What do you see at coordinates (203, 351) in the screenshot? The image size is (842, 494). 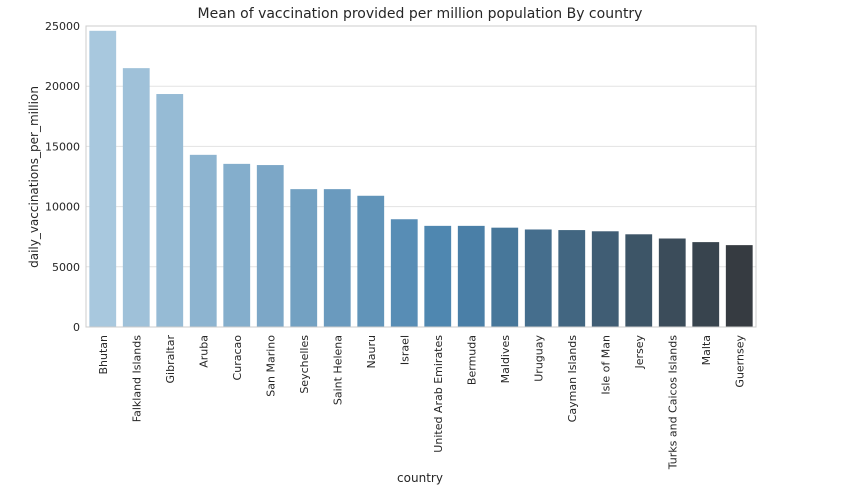 I see `x-tick-label: Aruba` at bounding box center [203, 351].